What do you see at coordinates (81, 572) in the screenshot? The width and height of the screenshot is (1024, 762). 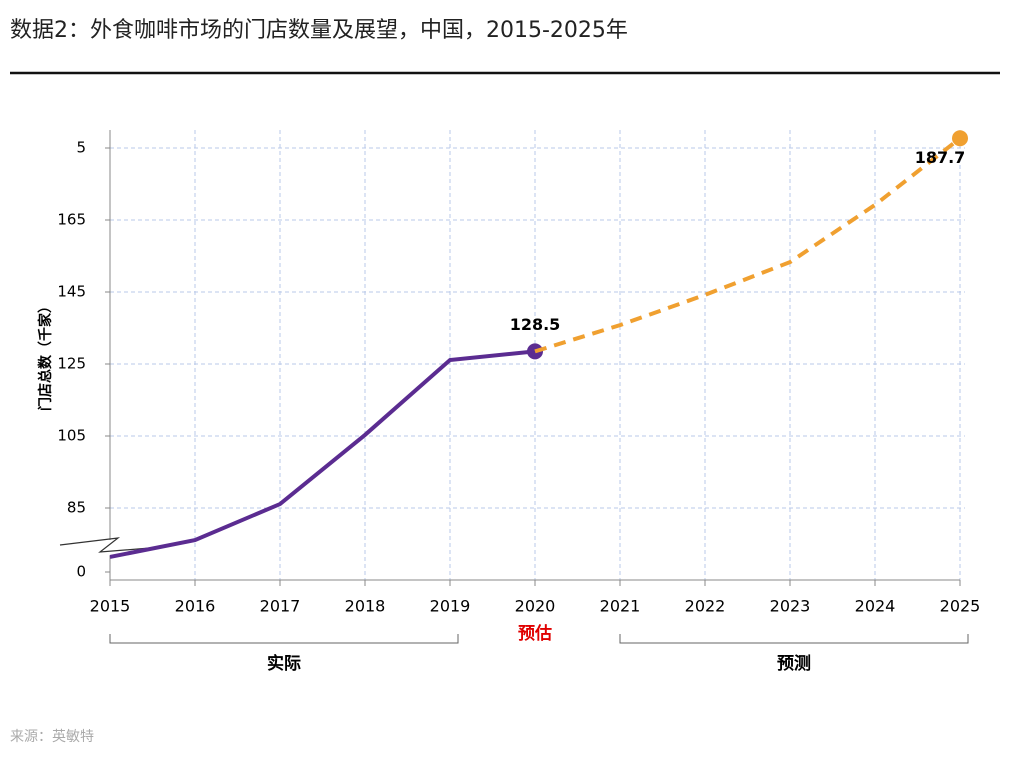 I see `y-tick-label: 0` at bounding box center [81, 572].